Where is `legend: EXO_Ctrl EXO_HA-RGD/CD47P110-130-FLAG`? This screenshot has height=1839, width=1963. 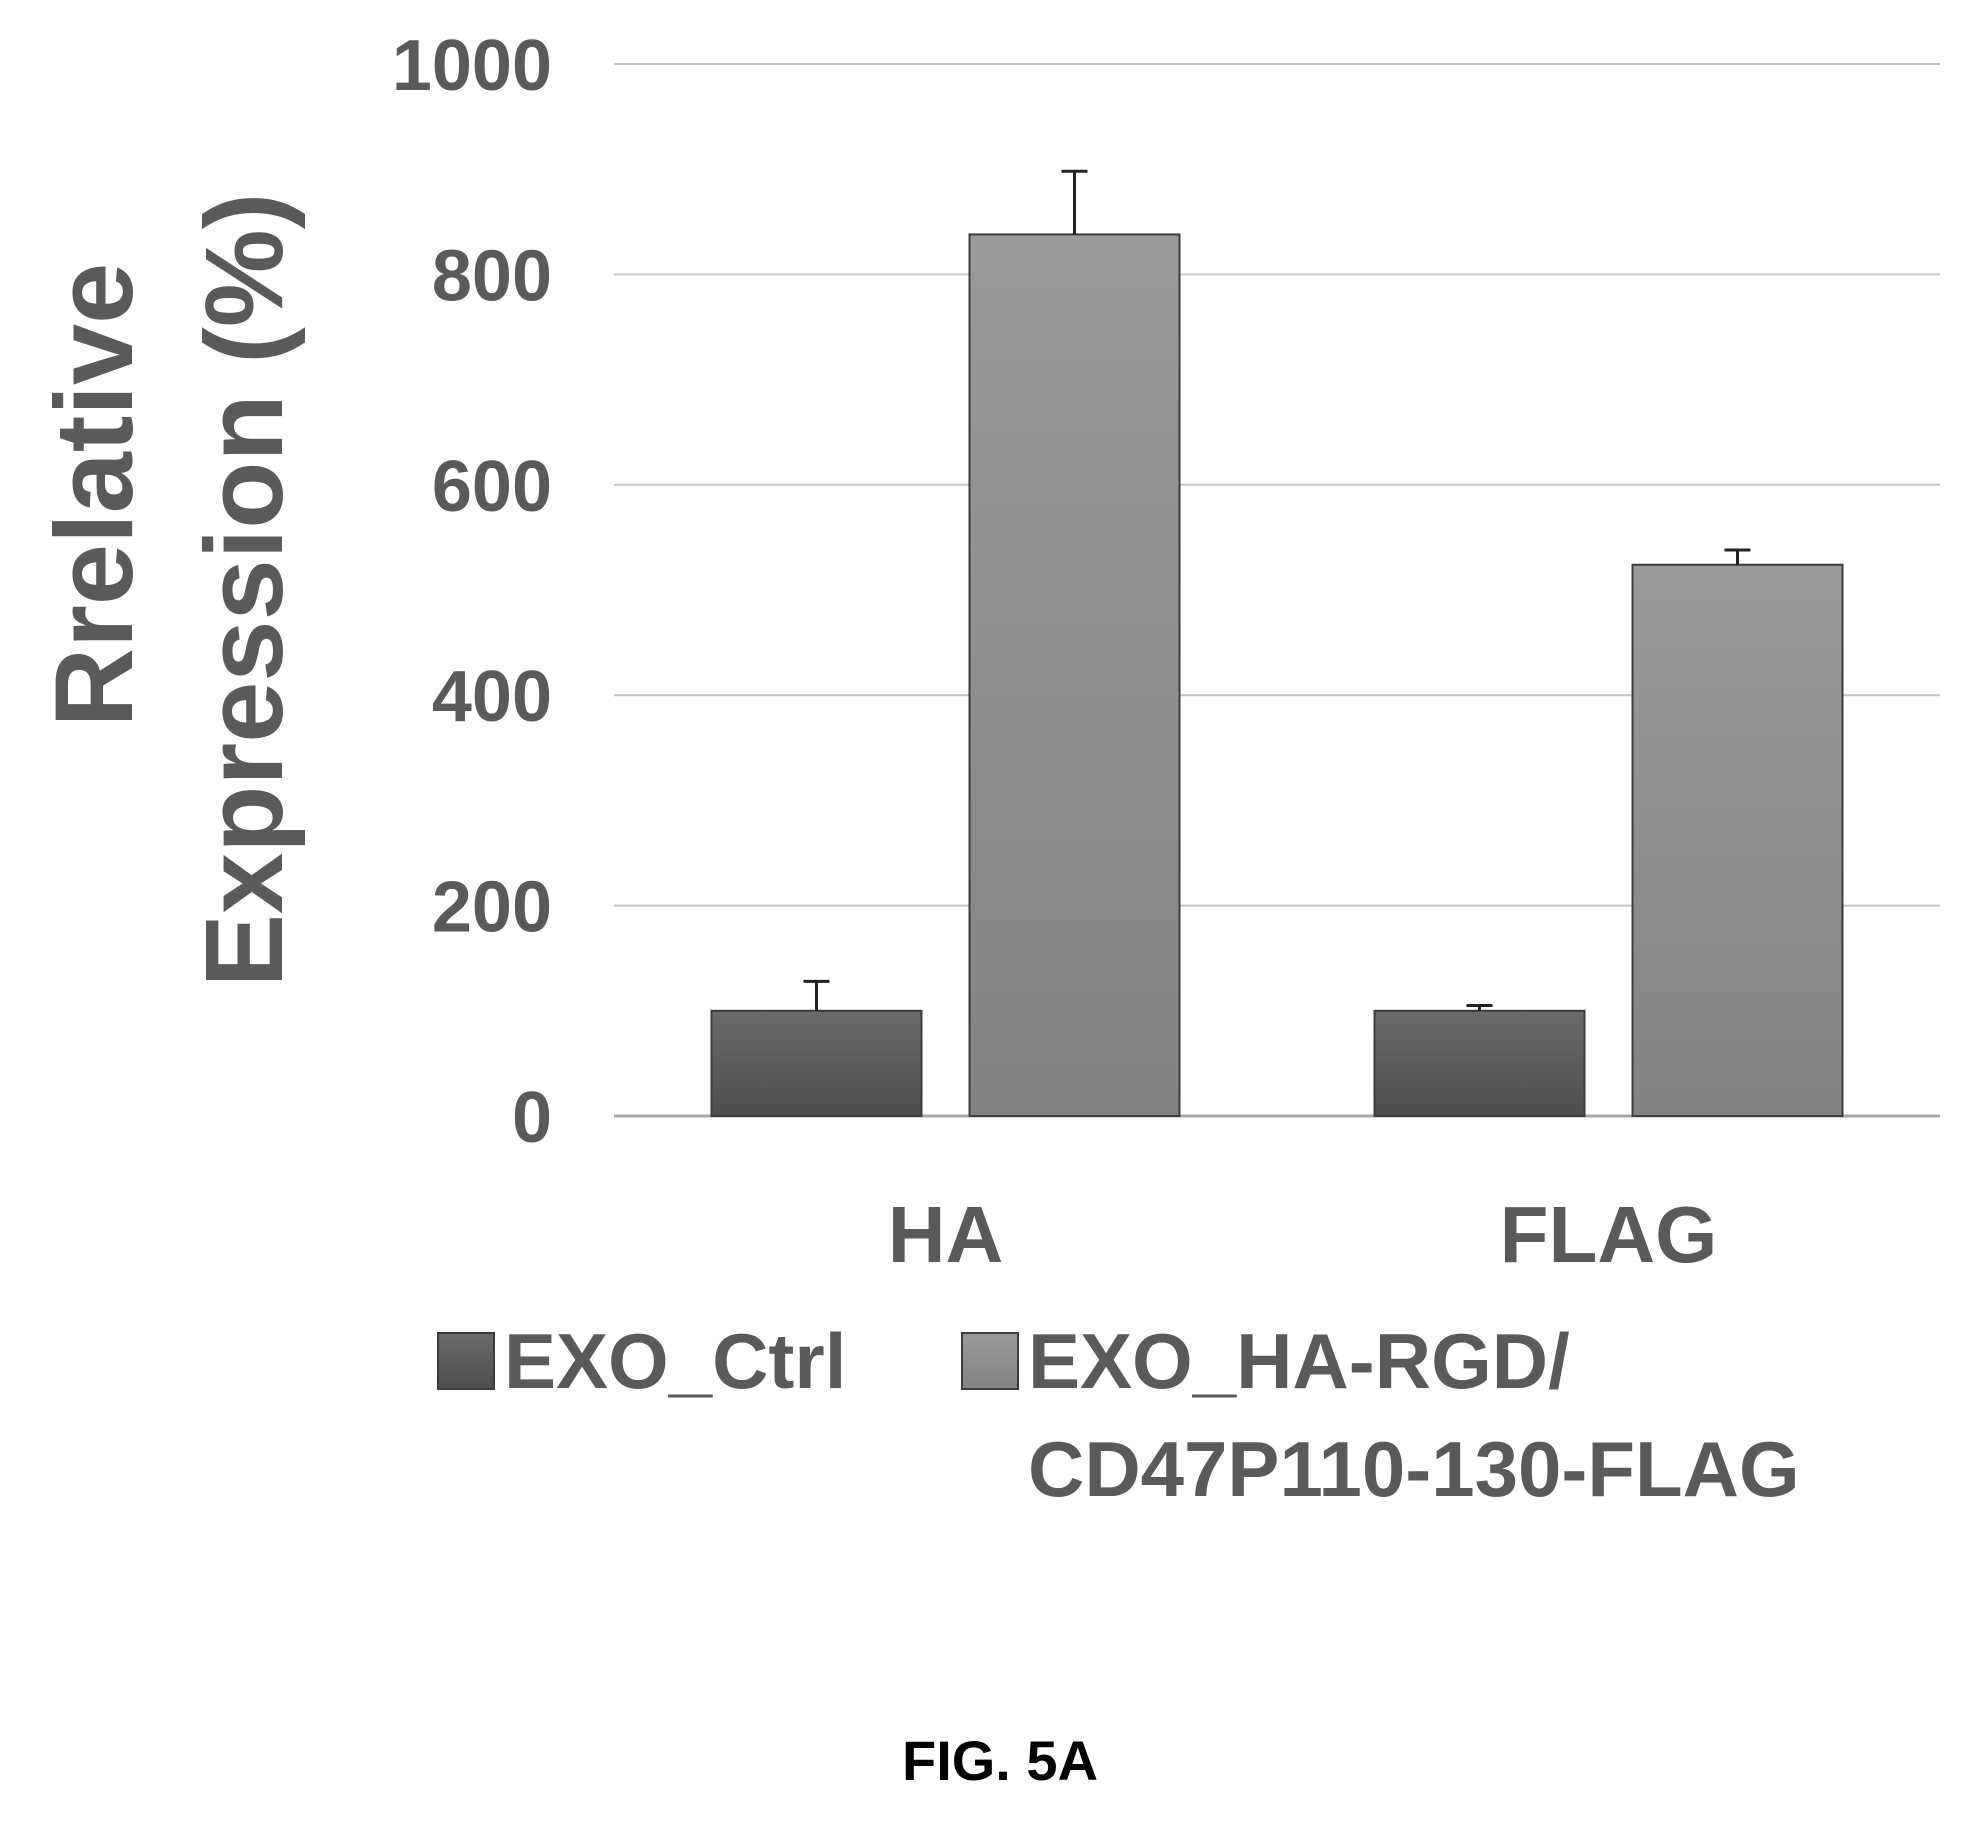
legend: EXO_Ctrl EXO_HA-RGD/CD47P110-130-FLAG is located at coordinates (1118, 1415).